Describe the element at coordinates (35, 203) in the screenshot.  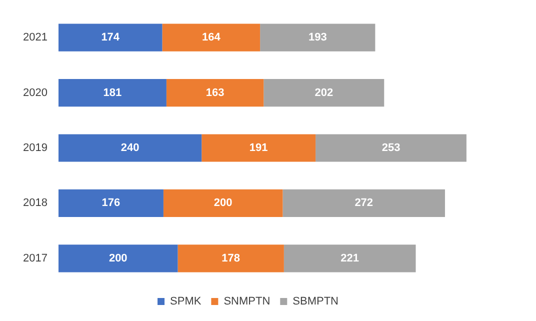
I see `y-tick-label: 2018` at that location.